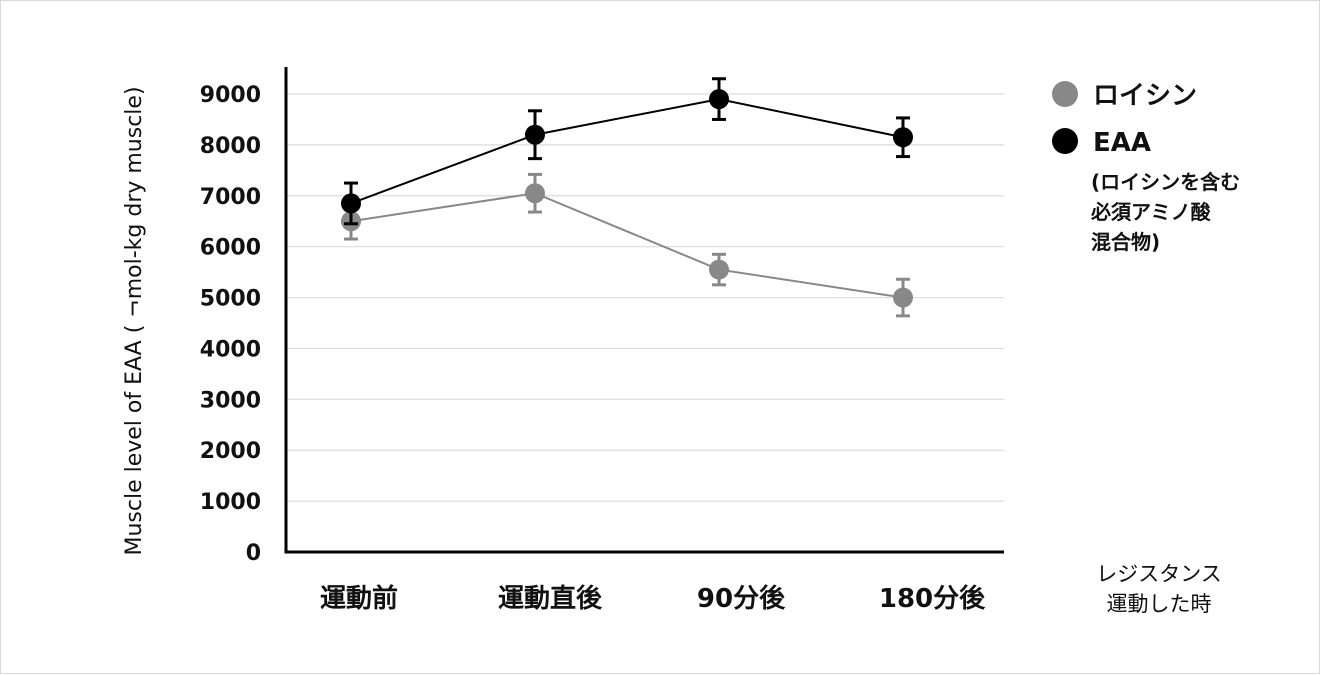  Describe the element at coordinates (230, 400) in the screenshot. I see `y-tick-label: 3000` at that location.